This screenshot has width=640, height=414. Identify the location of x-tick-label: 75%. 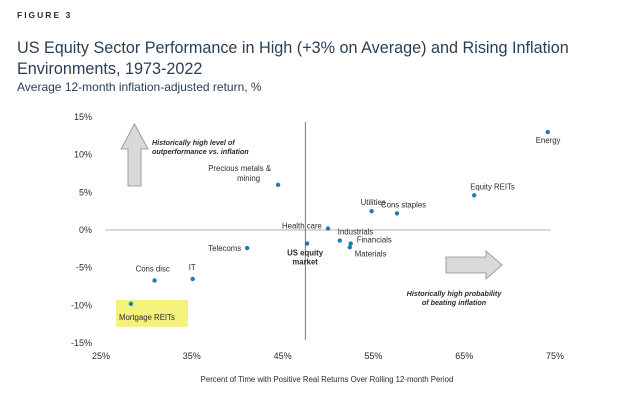
(555, 356).